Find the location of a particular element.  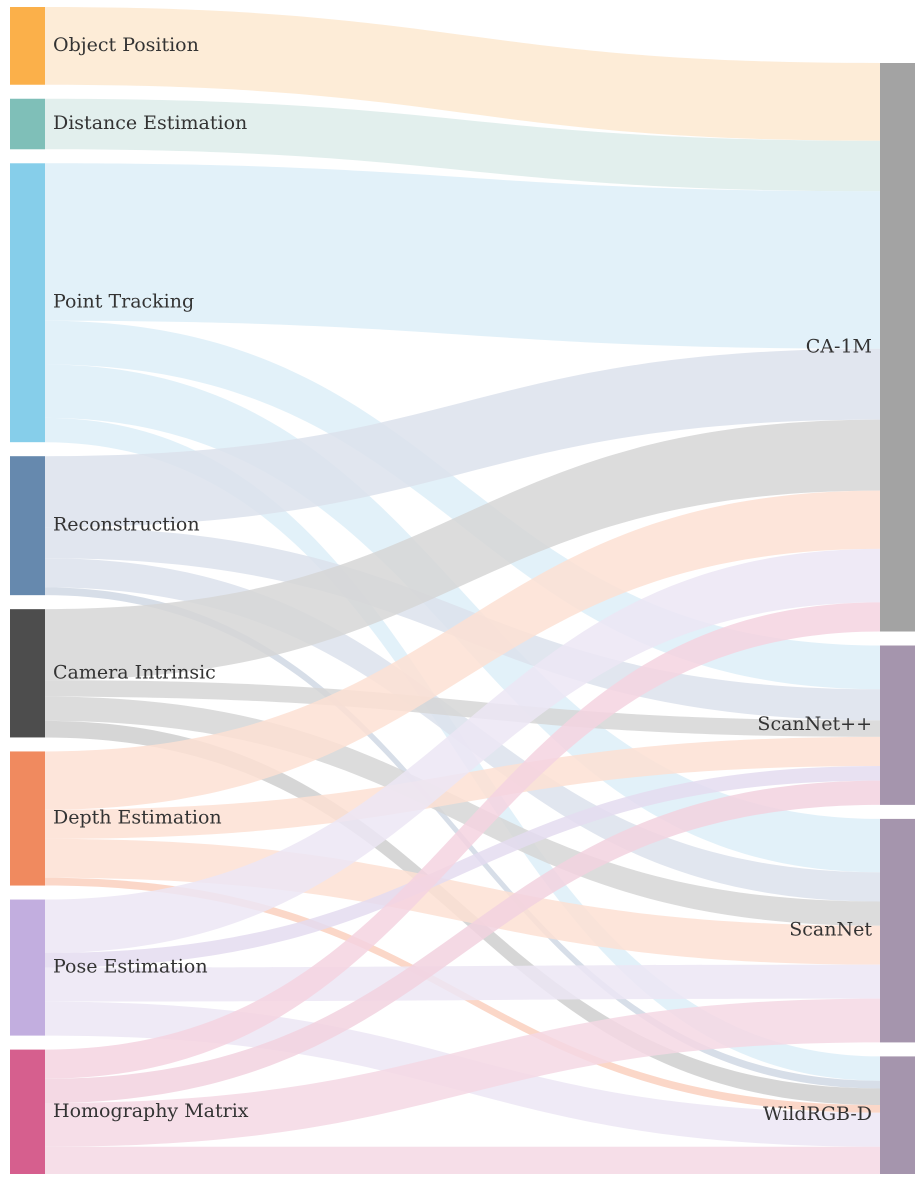

target-label-wildrgbd: WildRGB-D is located at coordinates (817, 1114).